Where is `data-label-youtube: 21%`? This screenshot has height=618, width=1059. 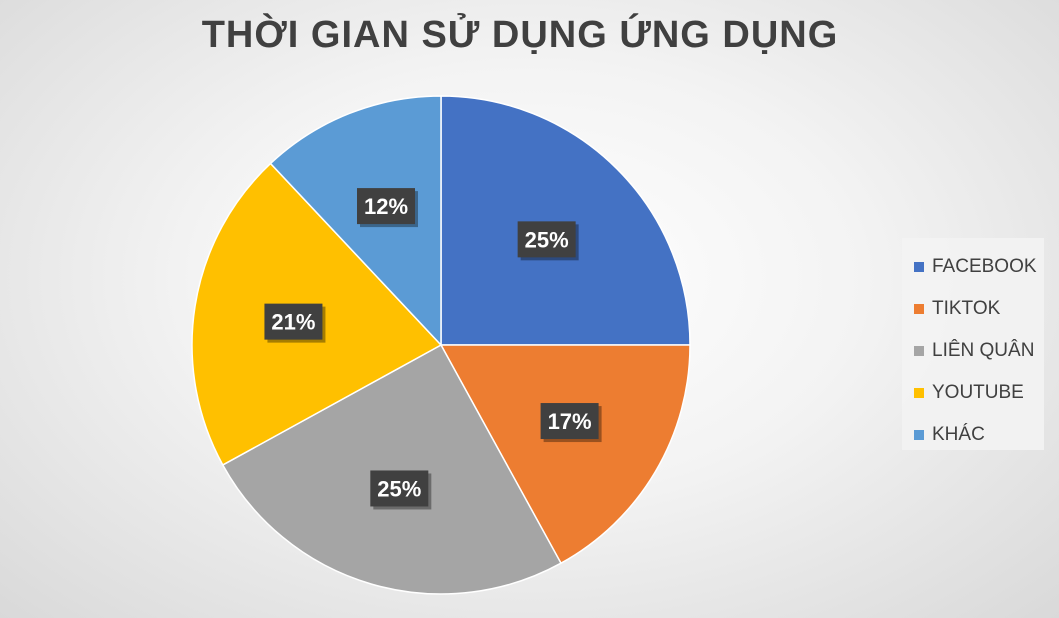 data-label-youtube: 21% is located at coordinates (295, 323).